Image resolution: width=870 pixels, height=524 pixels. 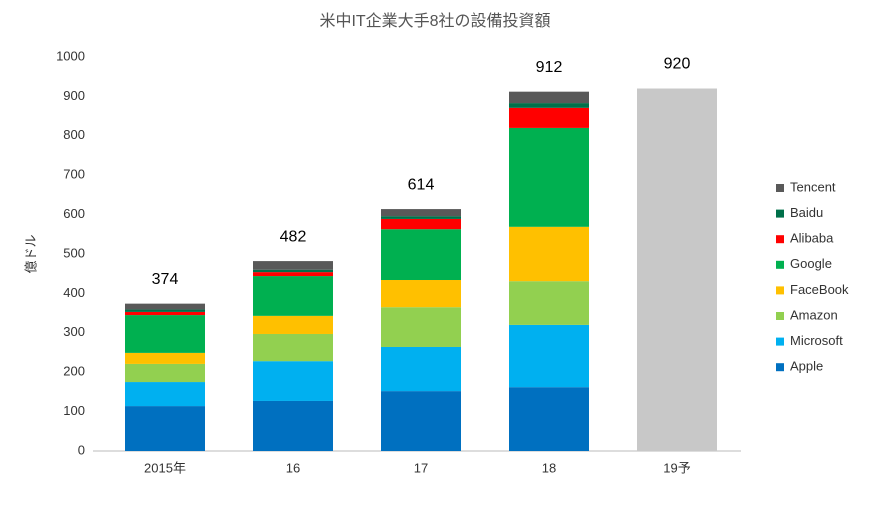 I want to click on legend-label: Apple, so click(x=806, y=366).